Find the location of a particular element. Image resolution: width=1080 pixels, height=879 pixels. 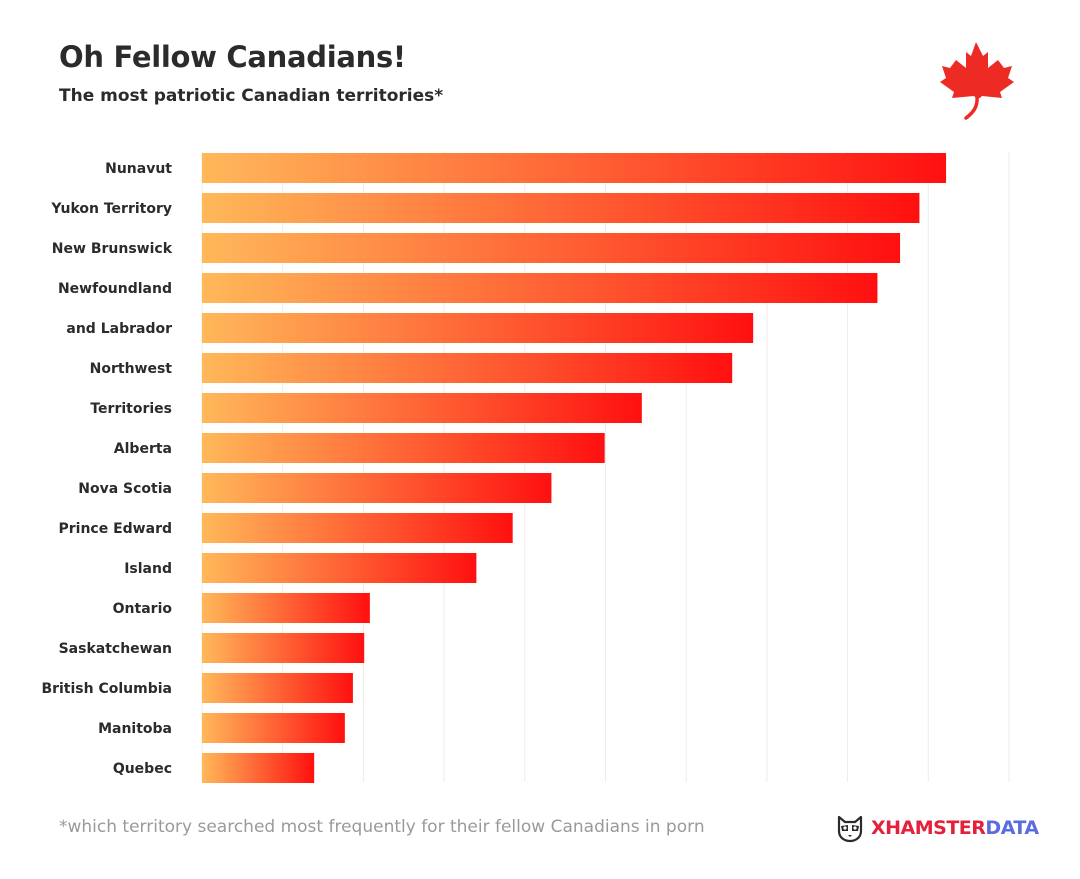

chart-title: Oh Fellow Canadians! is located at coordinates (232, 57).